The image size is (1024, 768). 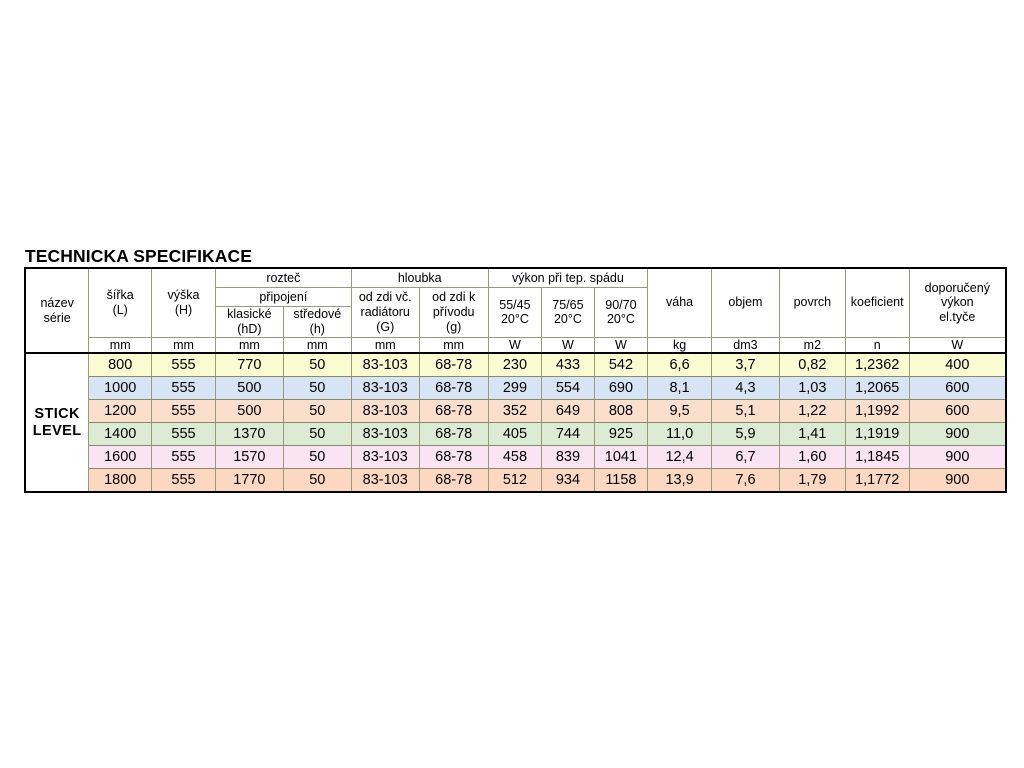 What do you see at coordinates (317, 328) in the screenshot?
I see `header-stredove-symbol: (h)` at bounding box center [317, 328].